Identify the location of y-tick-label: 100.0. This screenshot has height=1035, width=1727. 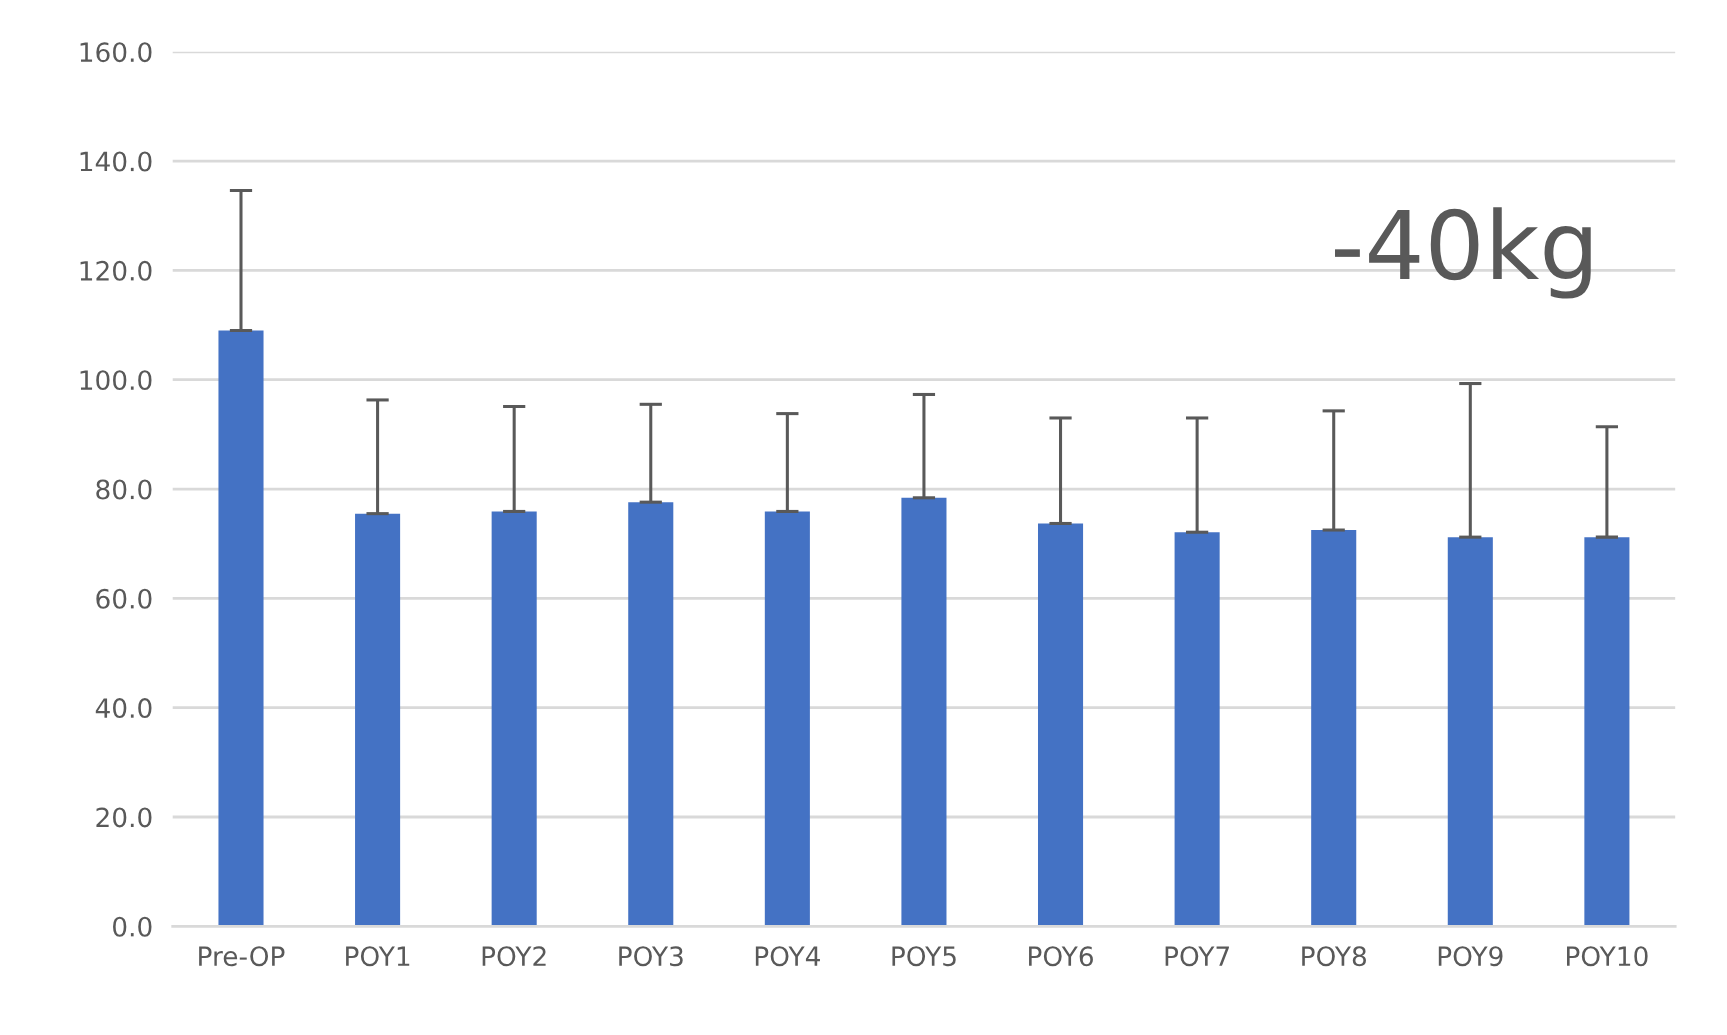
(116, 380).